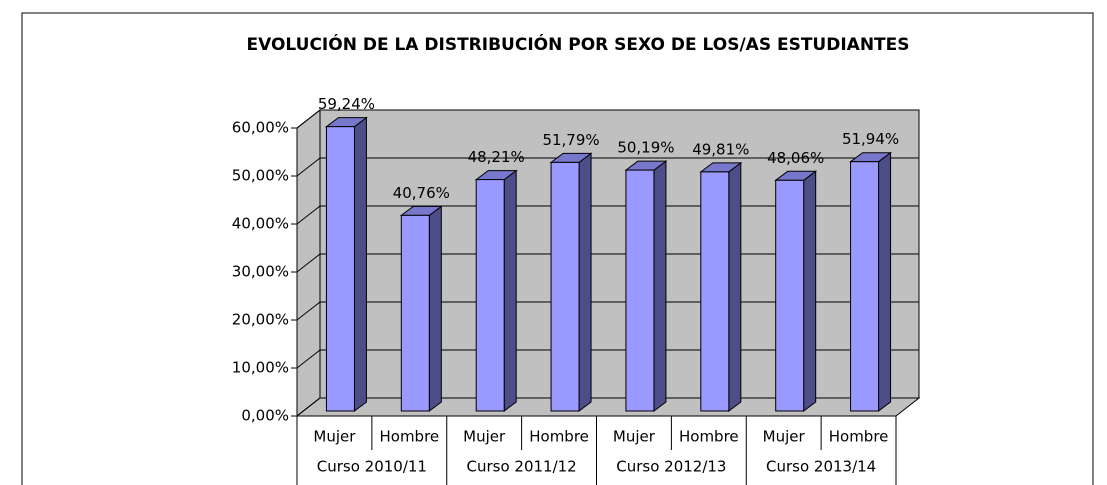 This screenshot has width=1107, height=485. Describe the element at coordinates (346, 104) in the screenshot. I see `value-label: 59,24%` at that location.